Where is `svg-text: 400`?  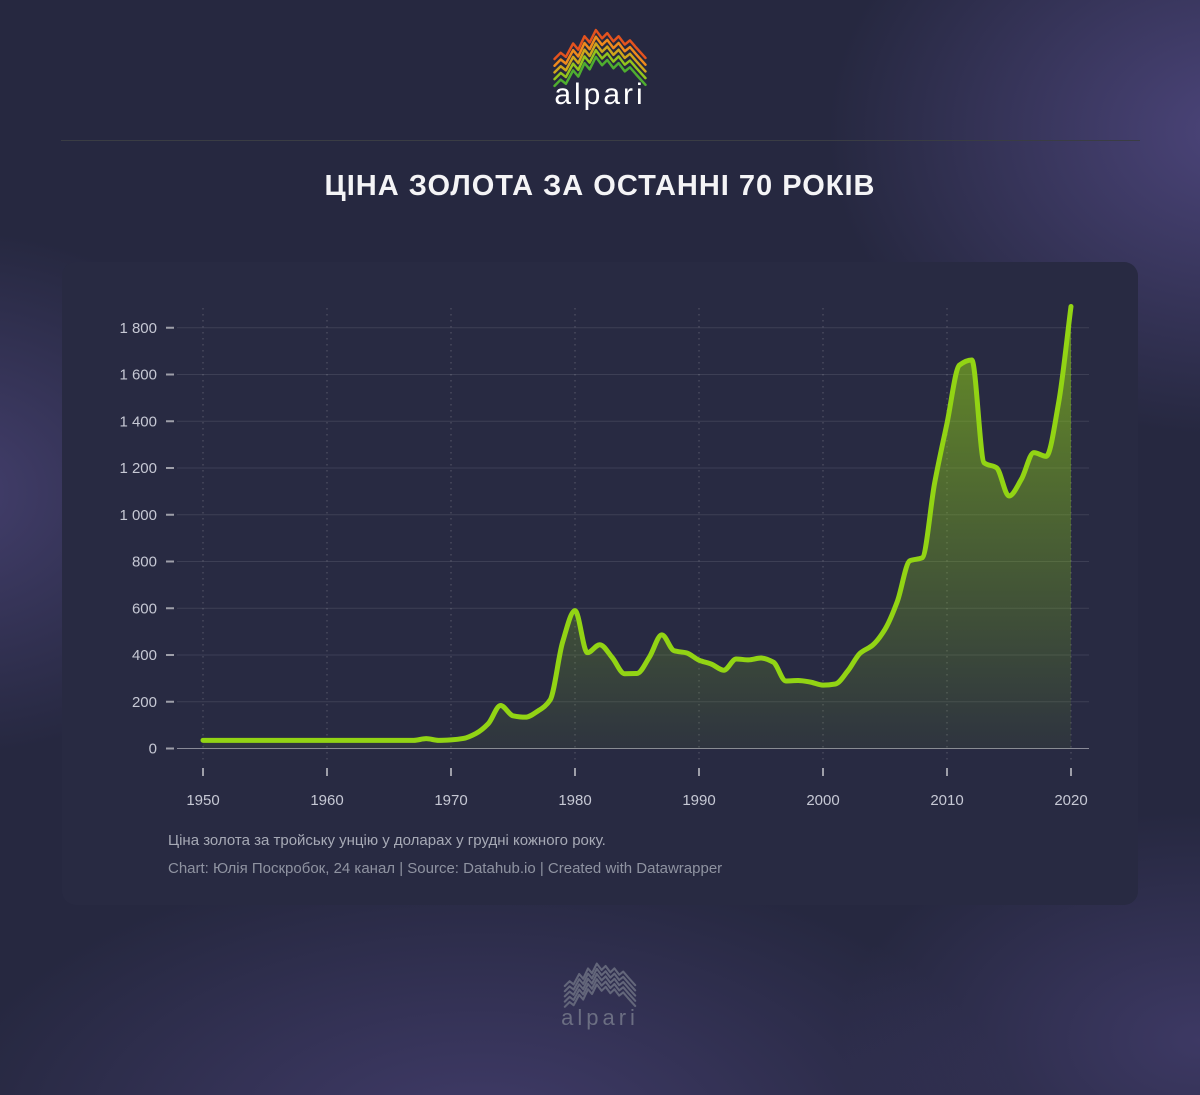
svg-text: 400 is located at coordinates (144, 655).